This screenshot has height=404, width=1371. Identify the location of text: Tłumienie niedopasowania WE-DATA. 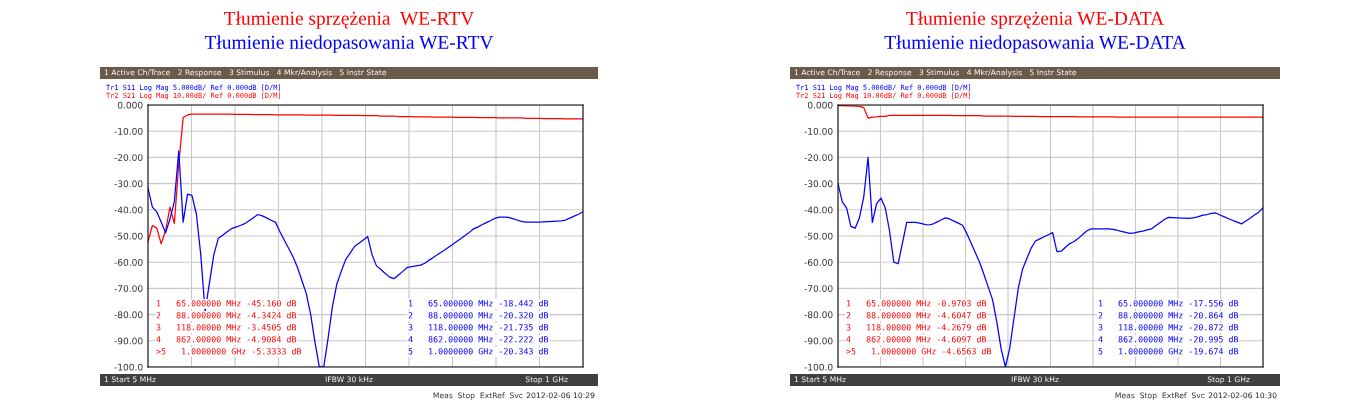
(1035, 44).